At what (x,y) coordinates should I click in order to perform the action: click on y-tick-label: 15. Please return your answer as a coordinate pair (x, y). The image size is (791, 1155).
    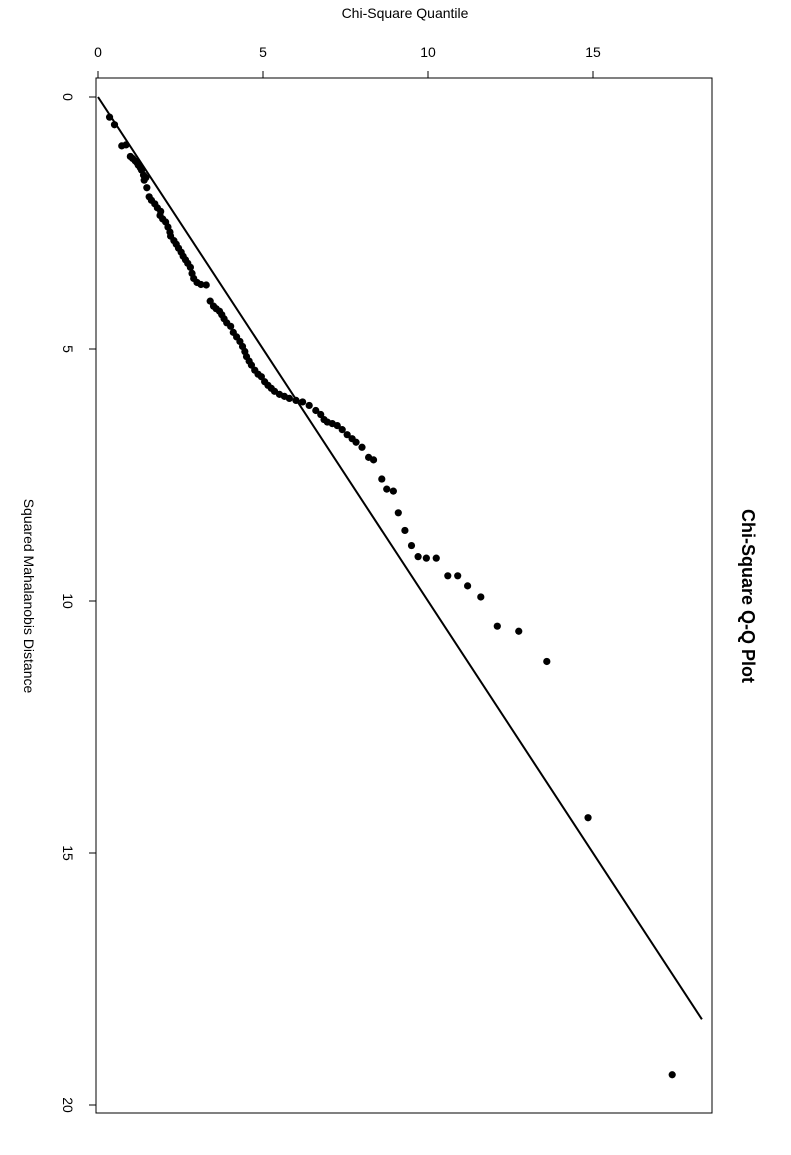
    Looking at the image, I should click on (593, 52).